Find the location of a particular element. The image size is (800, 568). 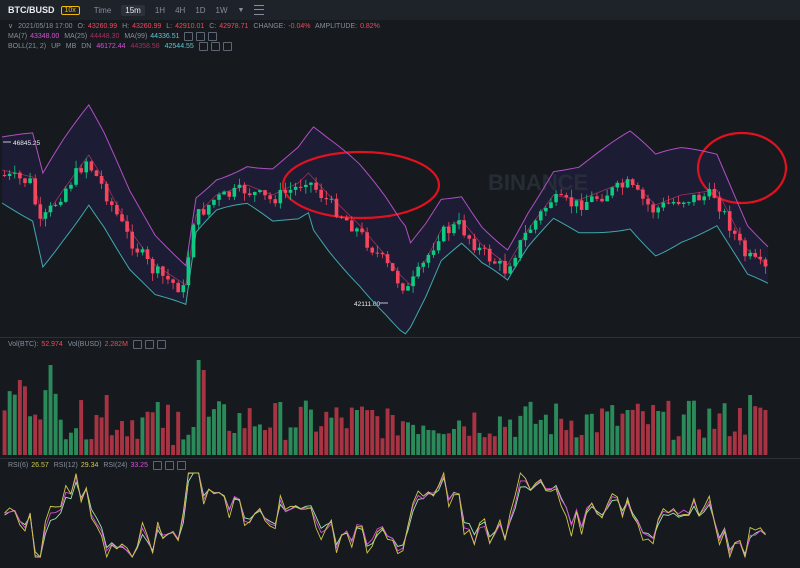

tab-1d: 1D is located at coordinates (200, 10).